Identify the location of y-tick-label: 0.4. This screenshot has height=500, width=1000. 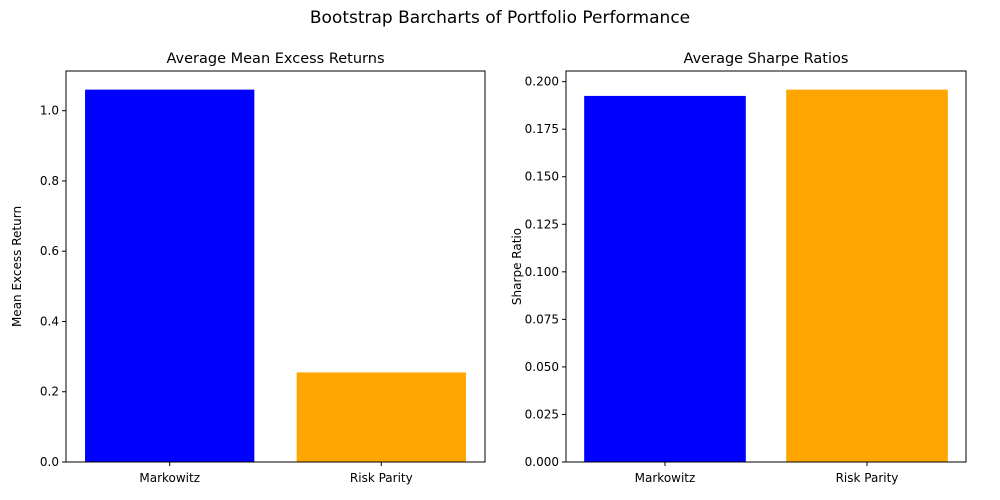
(49, 321).